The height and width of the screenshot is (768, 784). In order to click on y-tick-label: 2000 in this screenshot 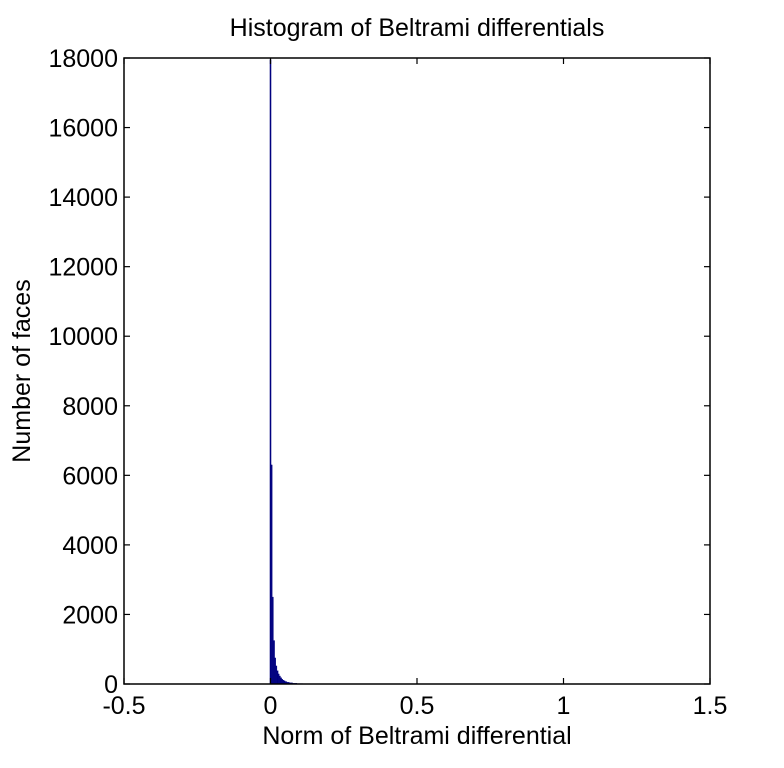, I will do `click(90, 615)`.